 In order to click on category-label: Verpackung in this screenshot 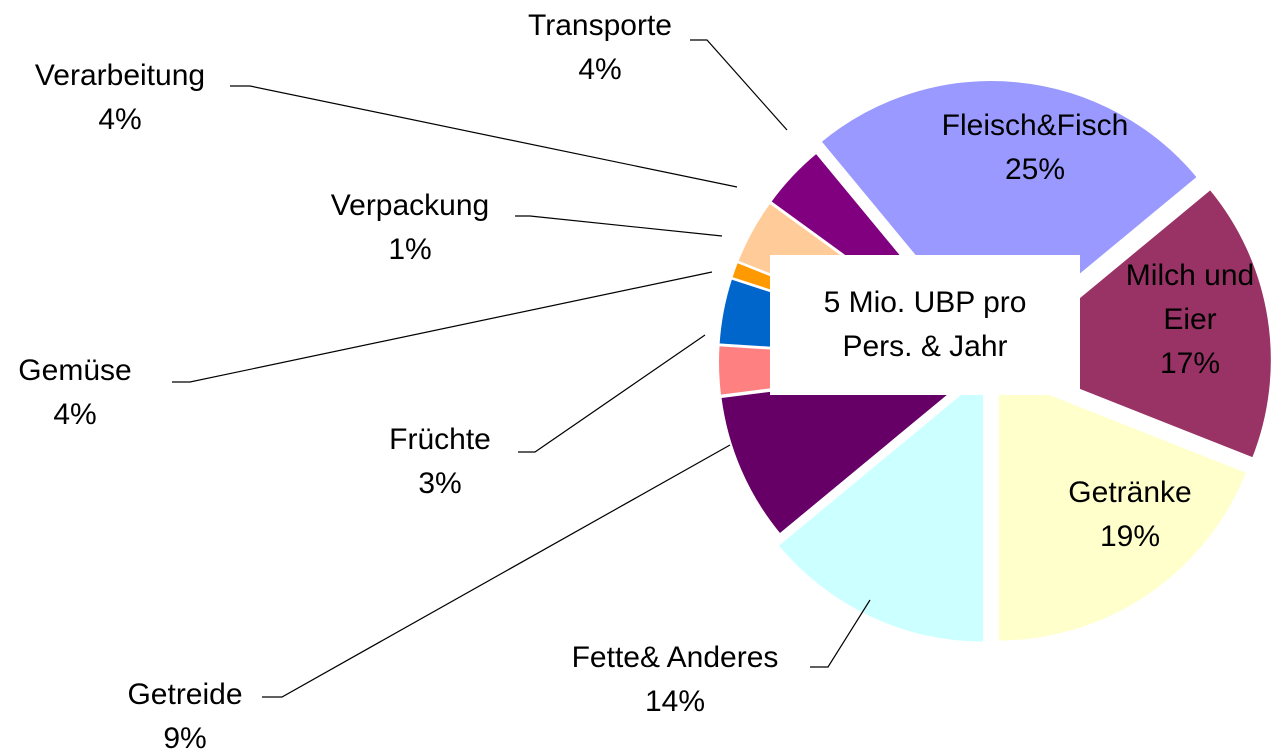, I will do `click(410, 205)`.